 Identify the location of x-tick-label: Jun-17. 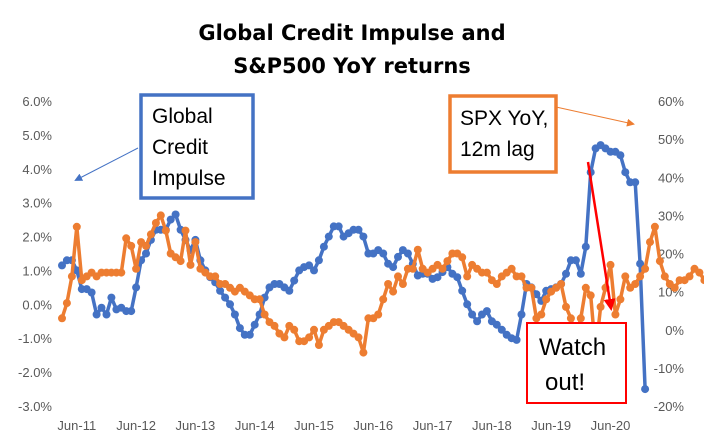
(433, 425).